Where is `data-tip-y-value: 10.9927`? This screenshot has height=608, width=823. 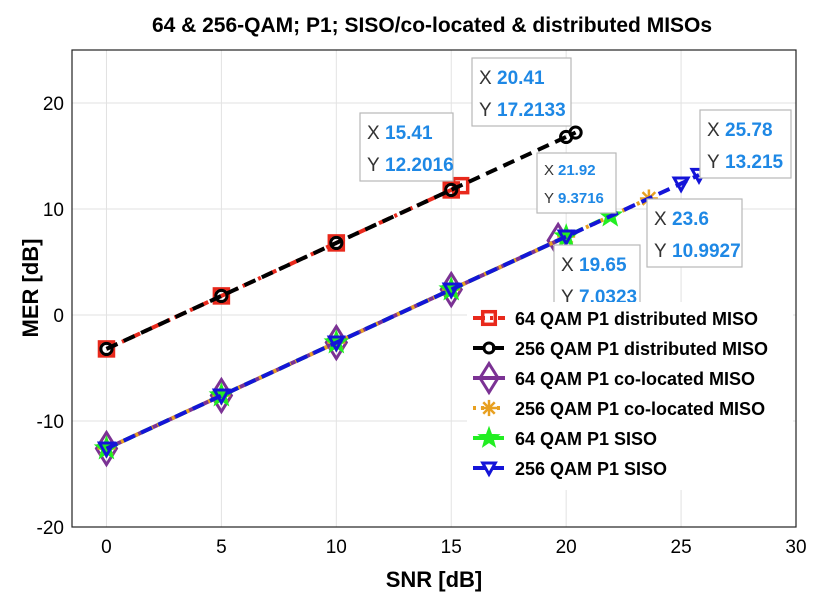
data-tip-y-value: 10.9927 is located at coordinates (706, 251).